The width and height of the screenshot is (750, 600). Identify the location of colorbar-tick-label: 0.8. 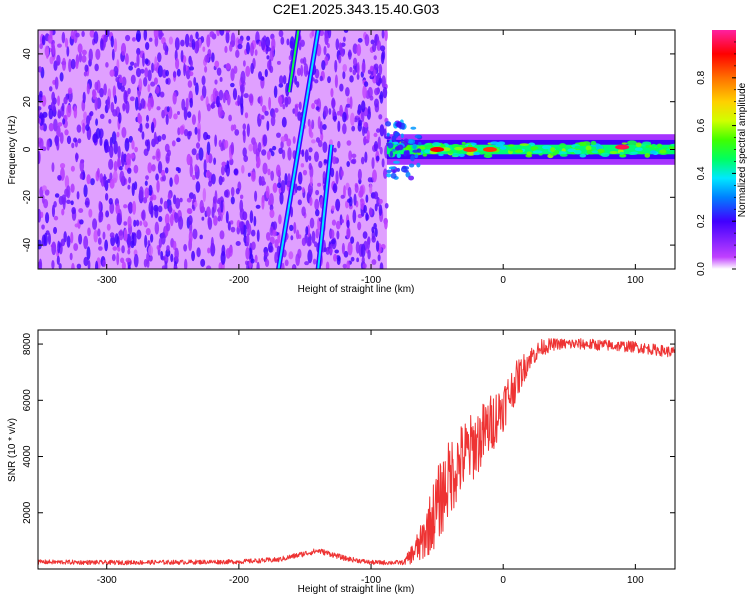
(701, 77).